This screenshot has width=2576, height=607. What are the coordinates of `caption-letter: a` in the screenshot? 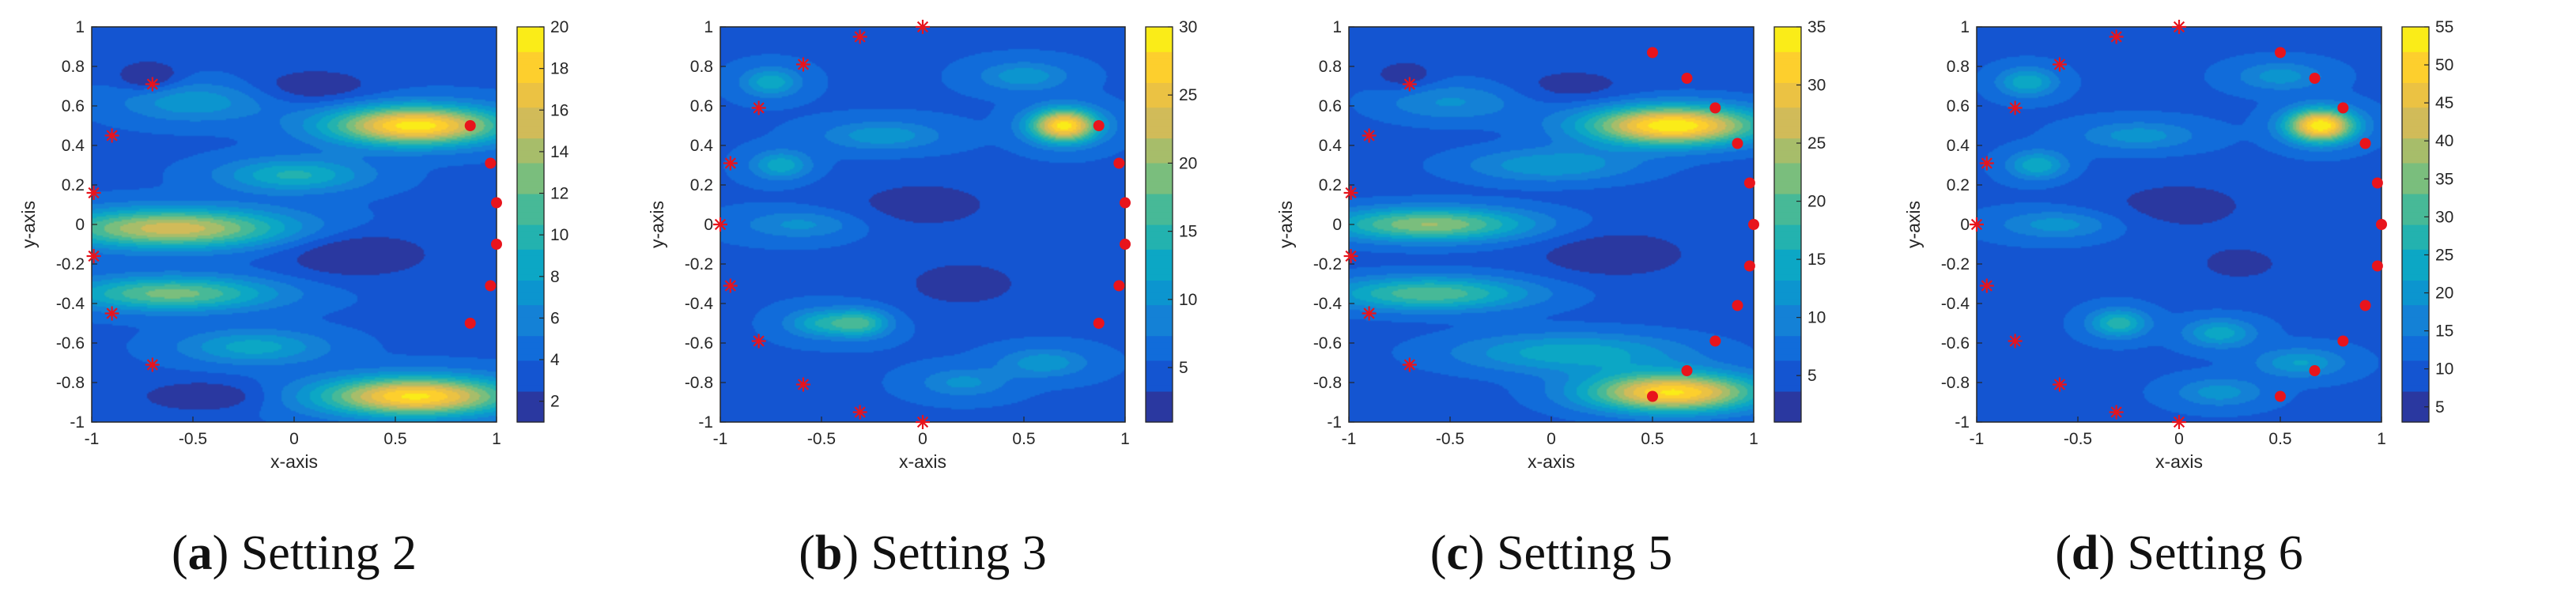 It's located at (200, 553).